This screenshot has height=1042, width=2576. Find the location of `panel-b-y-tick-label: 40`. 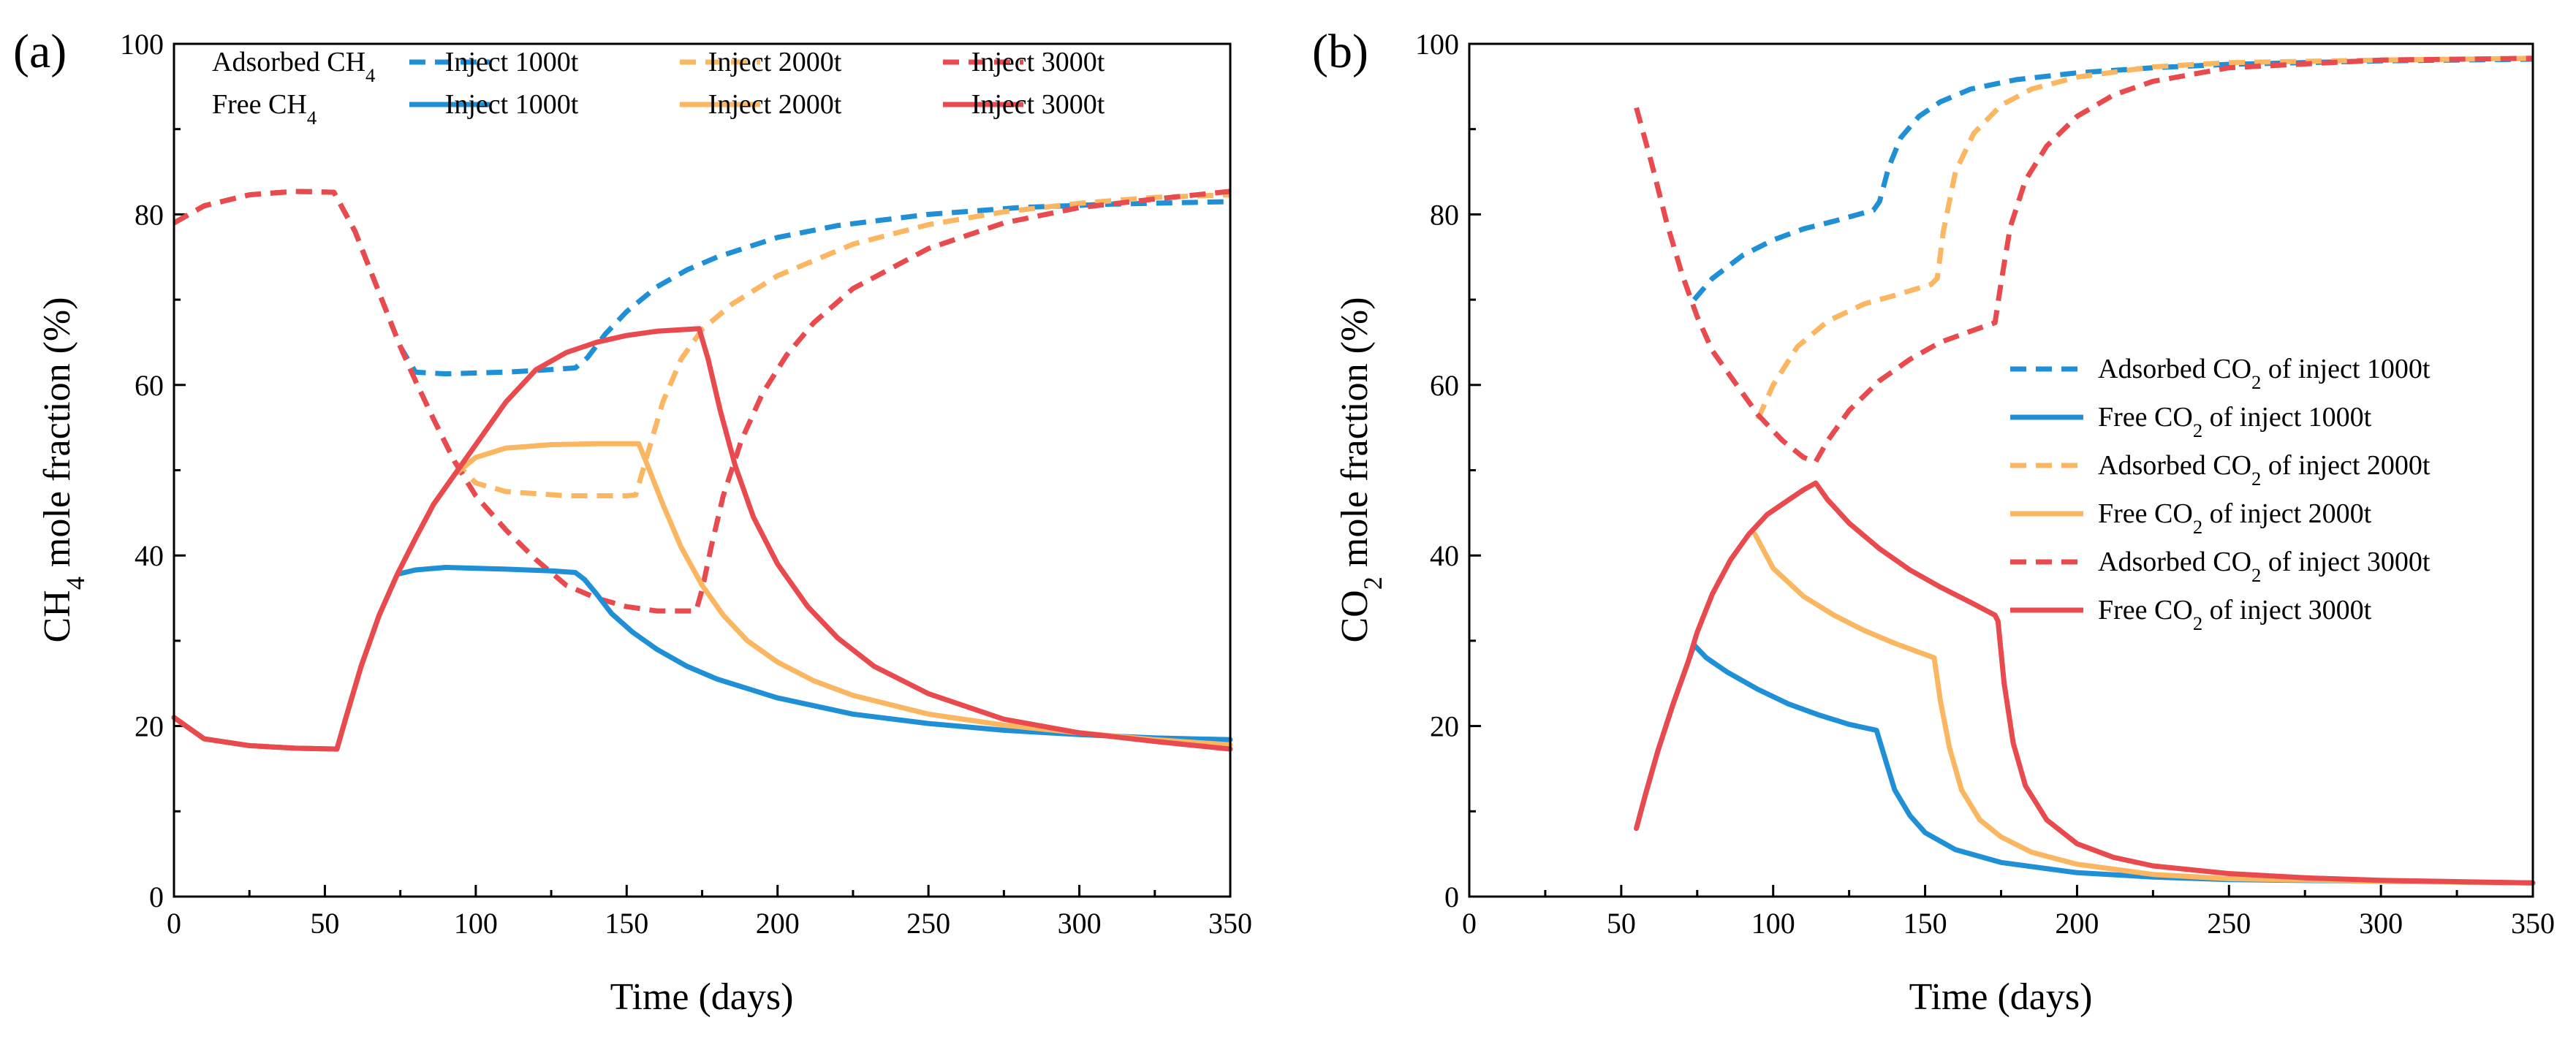

panel-b-y-tick-label: 40 is located at coordinates (1444, 555).